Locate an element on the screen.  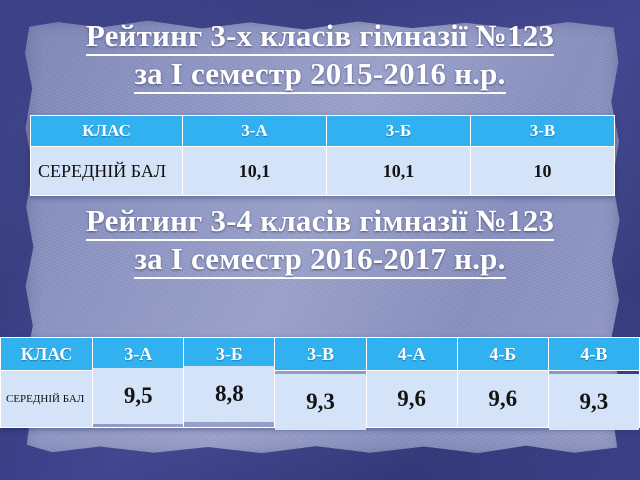
table-row: СЕРЕДНІЙ БАЛ 9,5 8,8 9,3 9,6 9,6 9,3 is located at coordinates (320, 398).